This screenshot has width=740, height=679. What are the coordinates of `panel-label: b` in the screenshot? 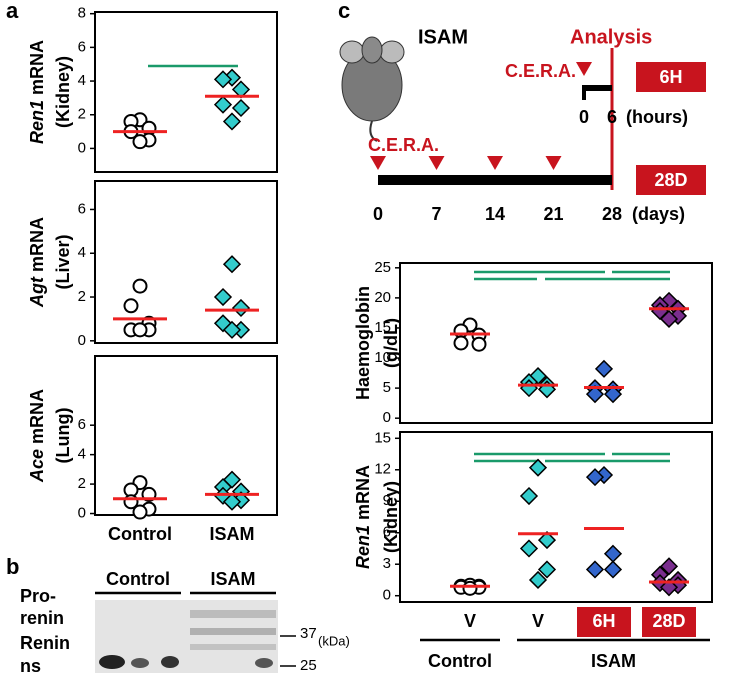 It's located at (12, 566).